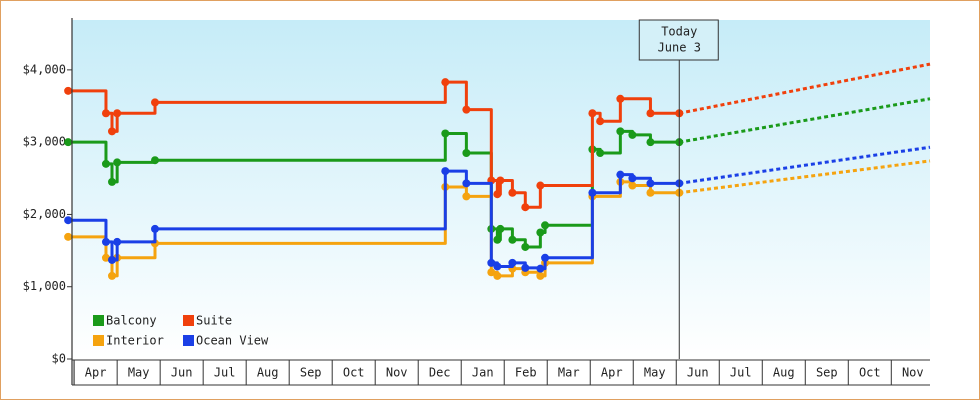 The width and height of the screenshot is (980, 400). Describe the element at coordinates (526, 373) in the screenshot. I see `x-tick-label: Feb` at that location.